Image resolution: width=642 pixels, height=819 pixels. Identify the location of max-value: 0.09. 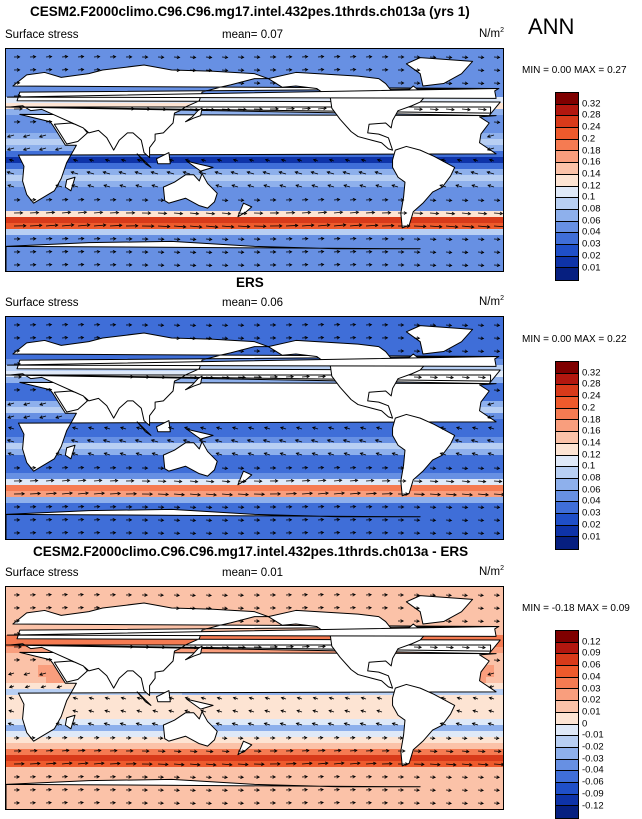
(619, 608).